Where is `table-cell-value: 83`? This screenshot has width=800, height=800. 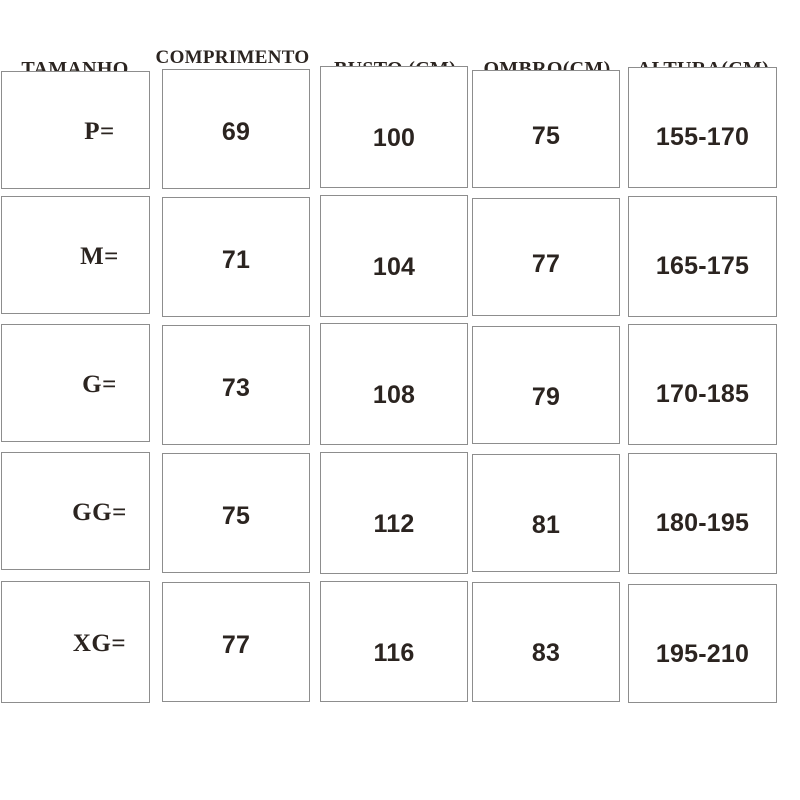 table-cell-value: 83 is located at coordinates (546, 653).